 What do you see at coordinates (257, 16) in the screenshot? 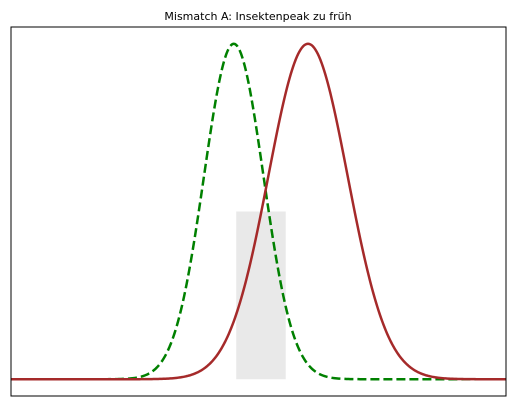
I see `chart-title: Mismatch A: Insektenpeak zu früh` at bounding box center [257, 16].